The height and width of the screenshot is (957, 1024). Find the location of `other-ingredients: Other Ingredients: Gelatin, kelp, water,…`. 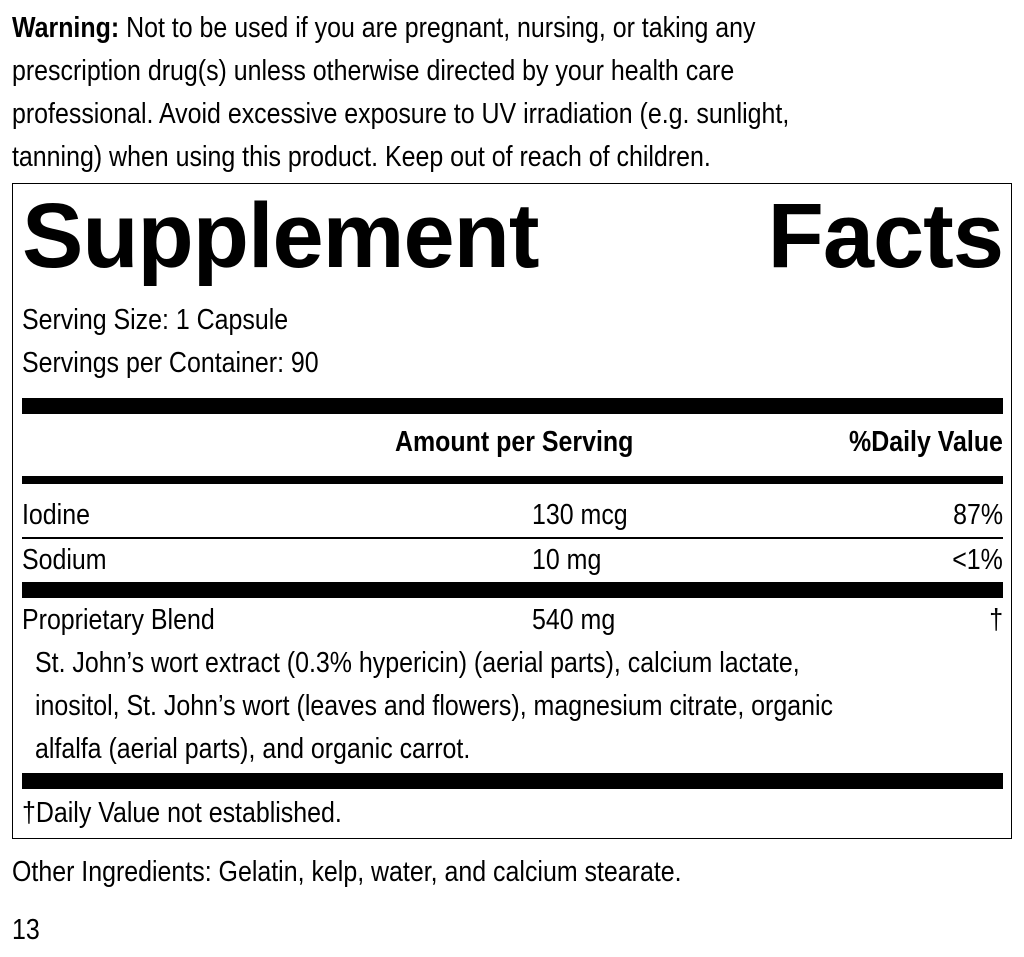

other-ingredients: Other Ingredients: Gelatin, kelp, water,… is located at coordinates (347, 872).